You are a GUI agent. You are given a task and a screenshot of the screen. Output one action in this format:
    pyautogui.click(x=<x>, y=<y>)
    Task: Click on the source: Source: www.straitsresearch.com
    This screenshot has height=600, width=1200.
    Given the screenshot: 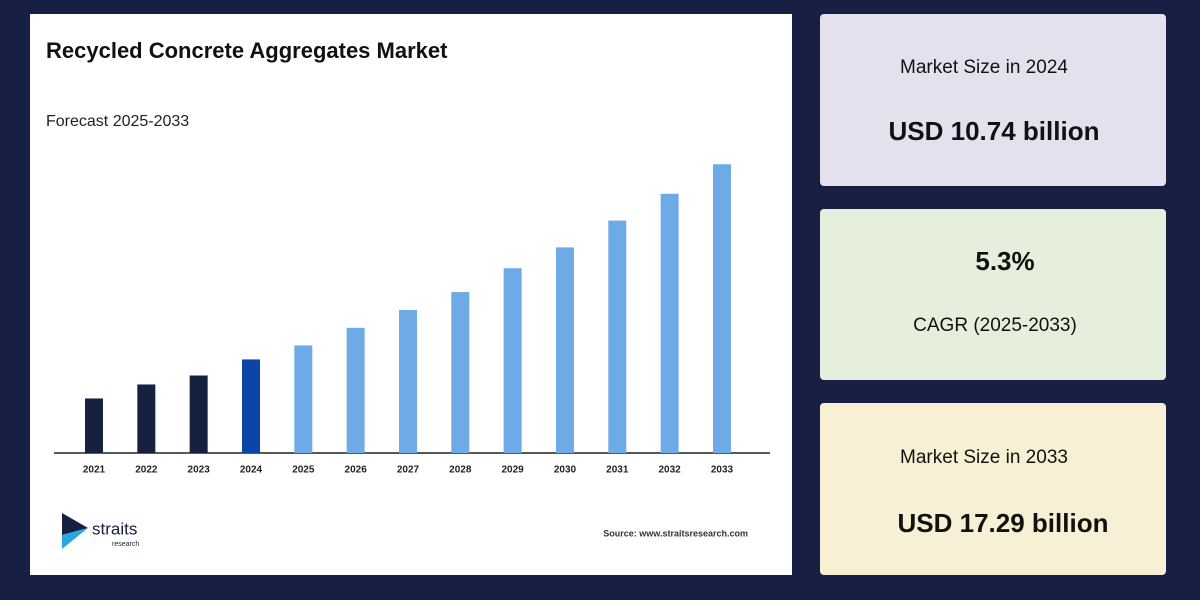 What is the action you would take?
    pyautogui.click(x=675, y=533)
    